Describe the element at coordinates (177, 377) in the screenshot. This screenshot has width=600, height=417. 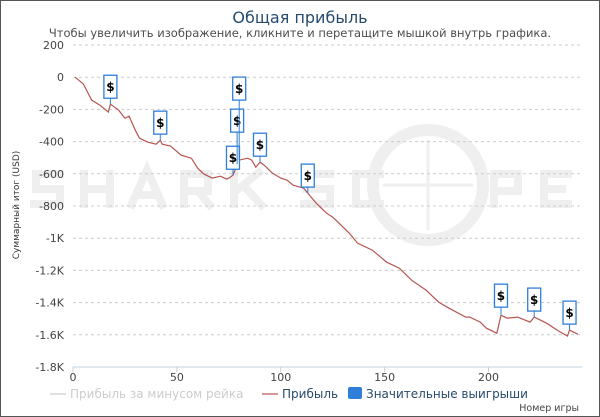
I see `x-tick-label: 50` at that location.